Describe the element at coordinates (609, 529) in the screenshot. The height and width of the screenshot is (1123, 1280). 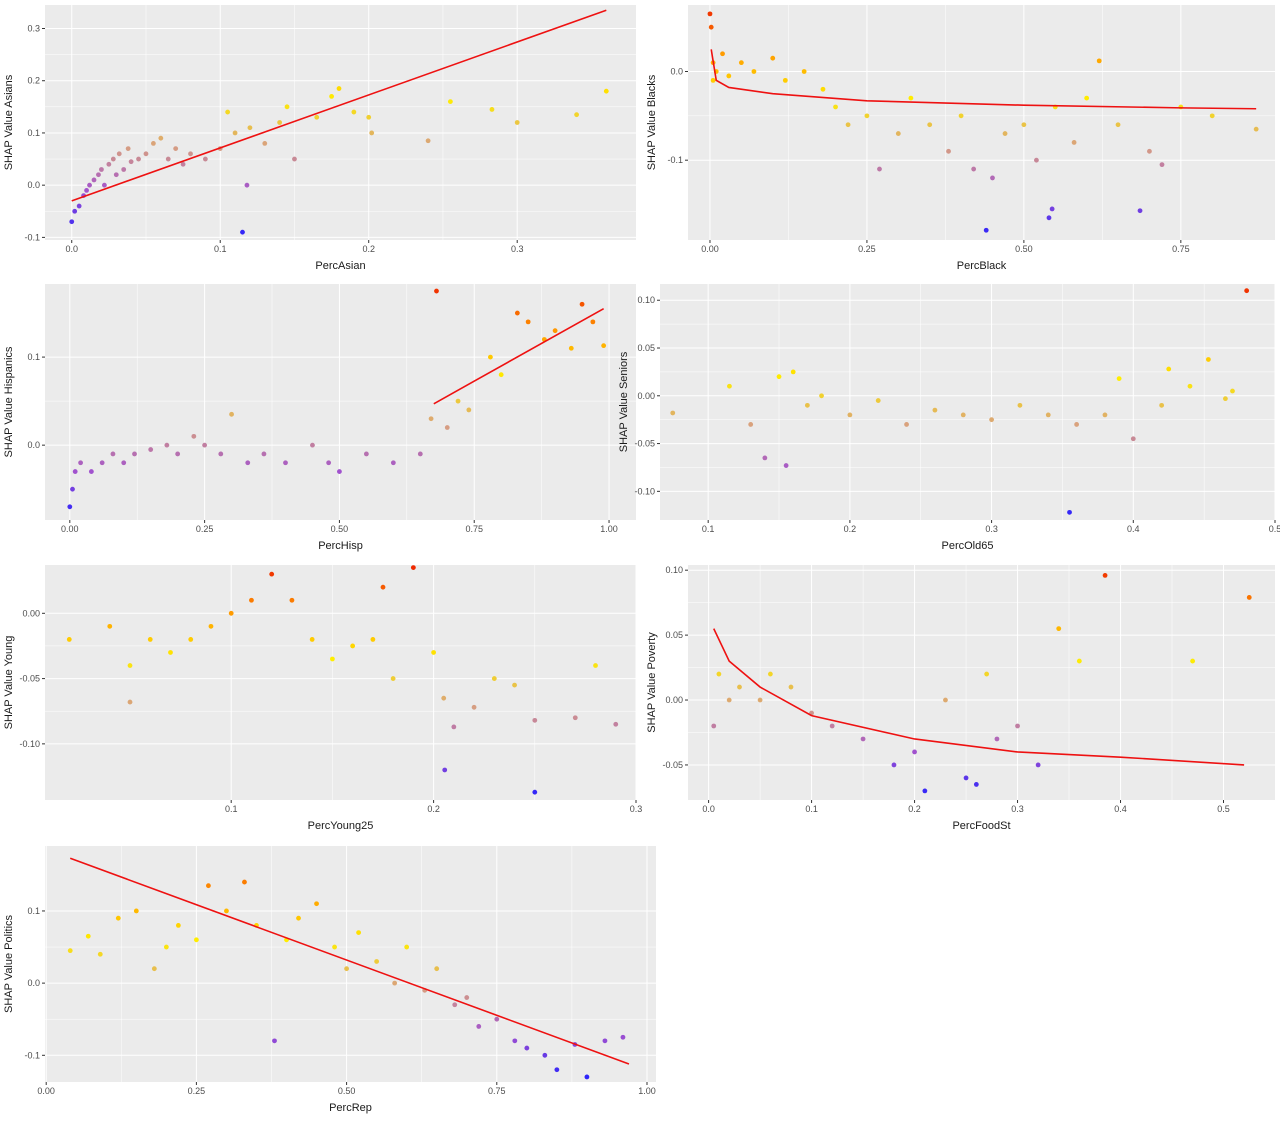
I see `x-tick-label: 1.00` at that location.